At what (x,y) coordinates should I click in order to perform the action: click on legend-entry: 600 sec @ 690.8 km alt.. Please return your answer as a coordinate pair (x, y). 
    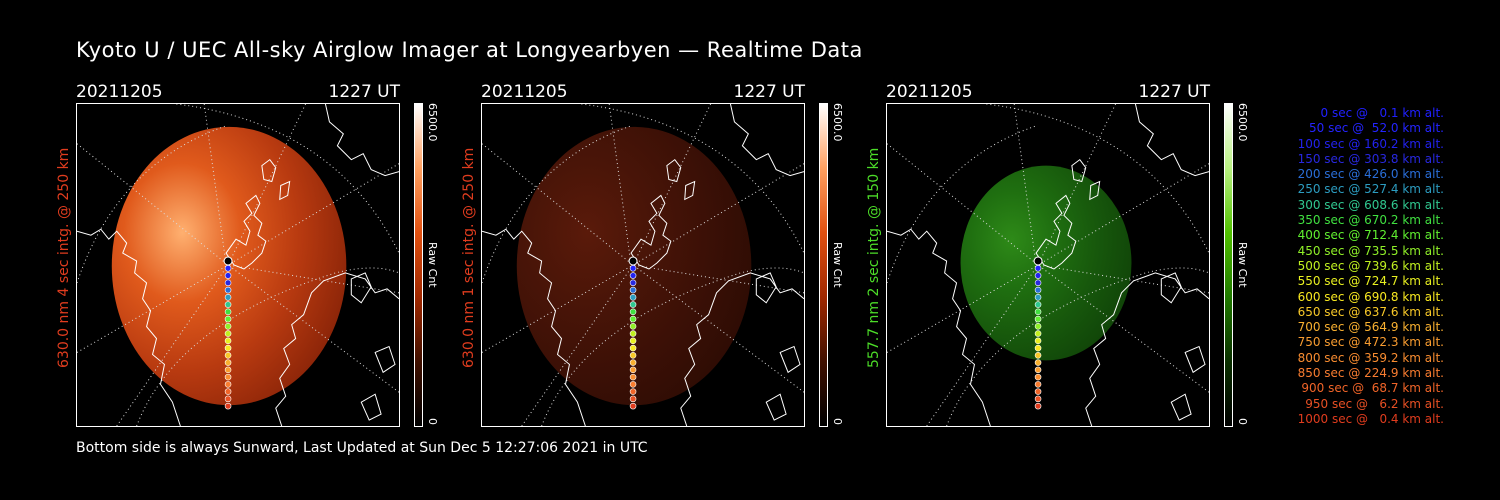
    Looking at the image, I should click on (1370, 296).